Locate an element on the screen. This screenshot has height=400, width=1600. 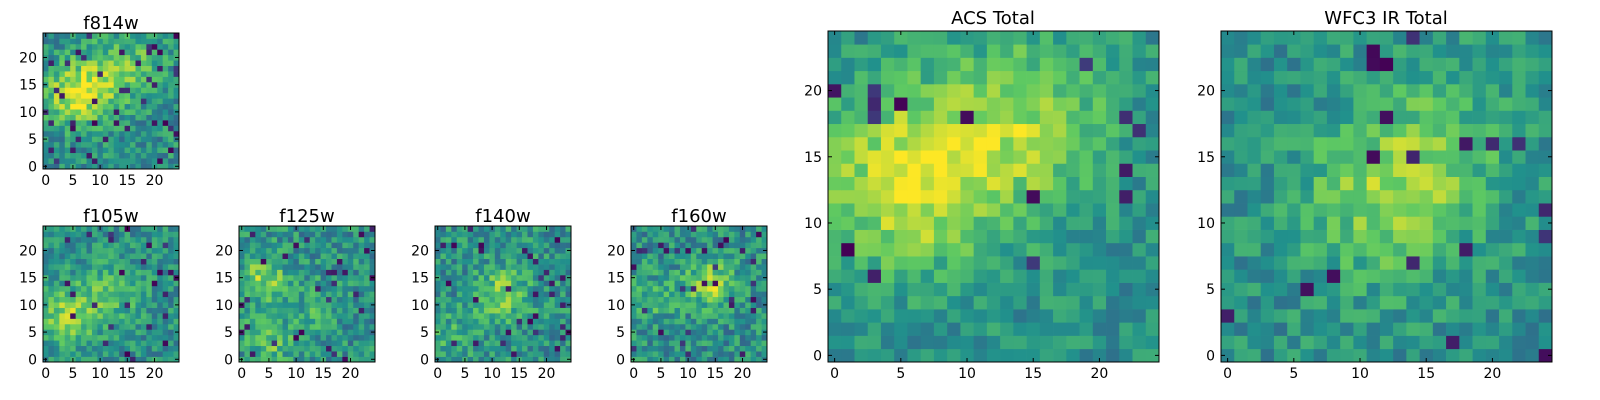
x-tick-label: 10 is located at coordinates (492, 374).